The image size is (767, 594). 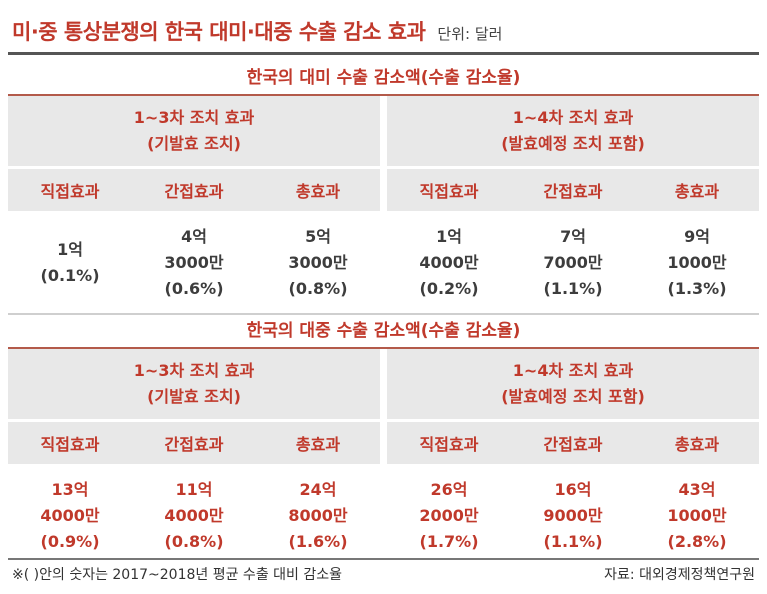 I want to click on value-amount: 26억, so click(x=449, y=489).